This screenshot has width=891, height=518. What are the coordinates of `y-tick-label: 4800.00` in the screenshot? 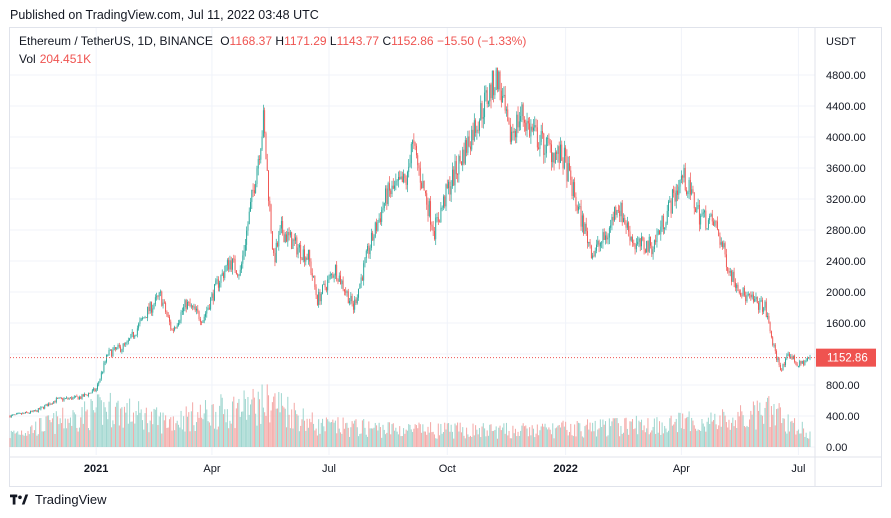 It's located at (846, 76).